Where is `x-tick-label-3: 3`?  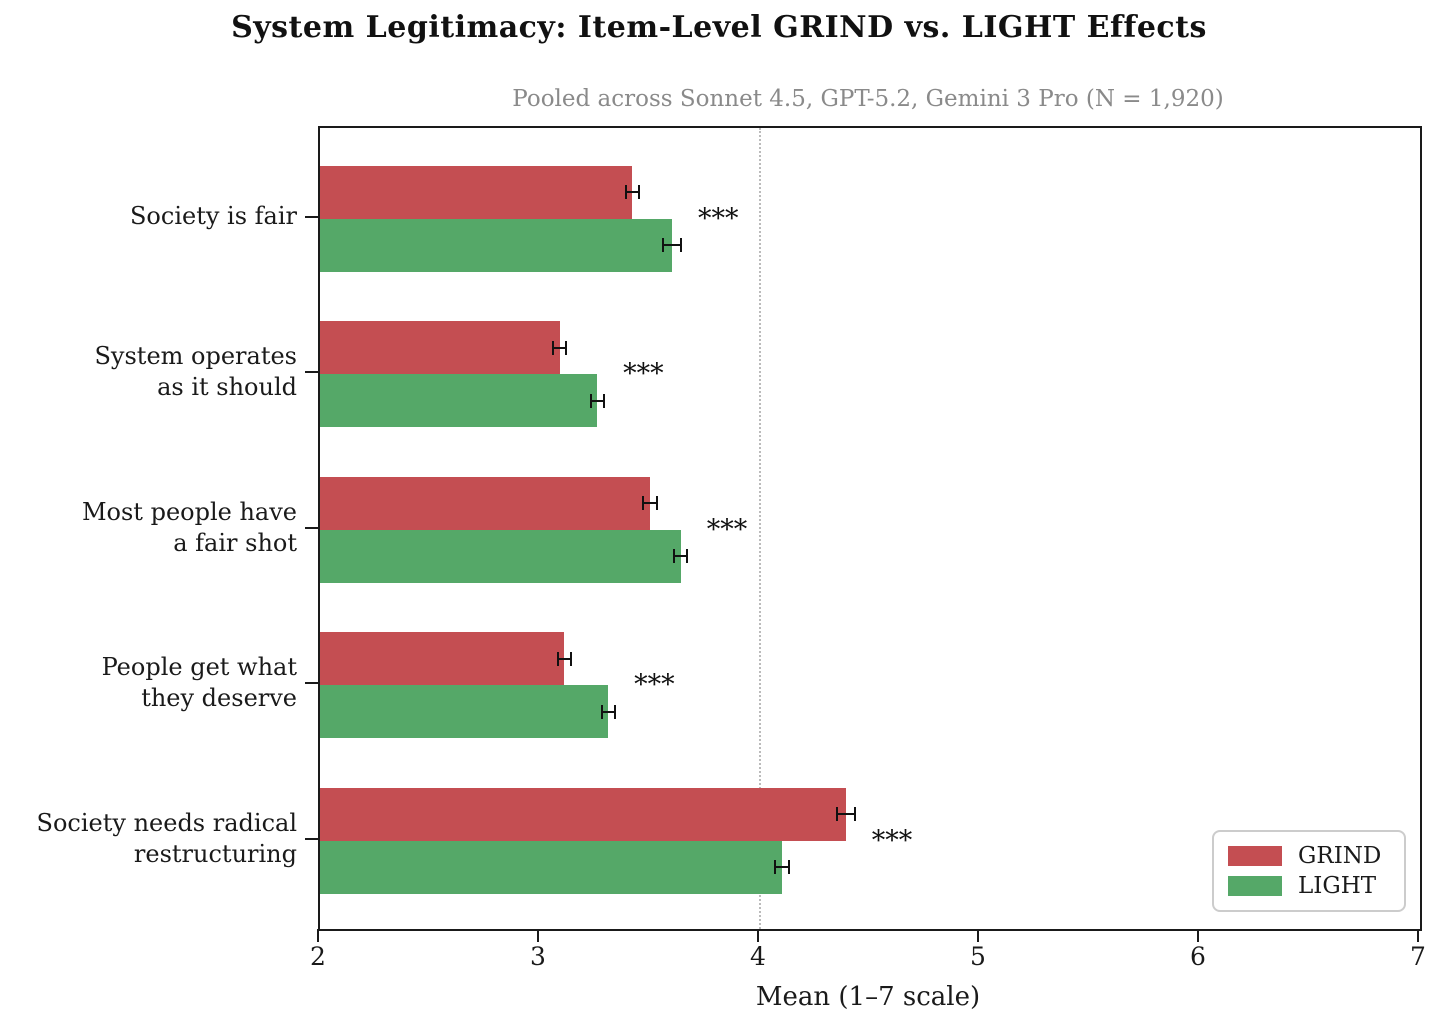 x-tick-label-3: 3 is located at coordinates (538, 956).